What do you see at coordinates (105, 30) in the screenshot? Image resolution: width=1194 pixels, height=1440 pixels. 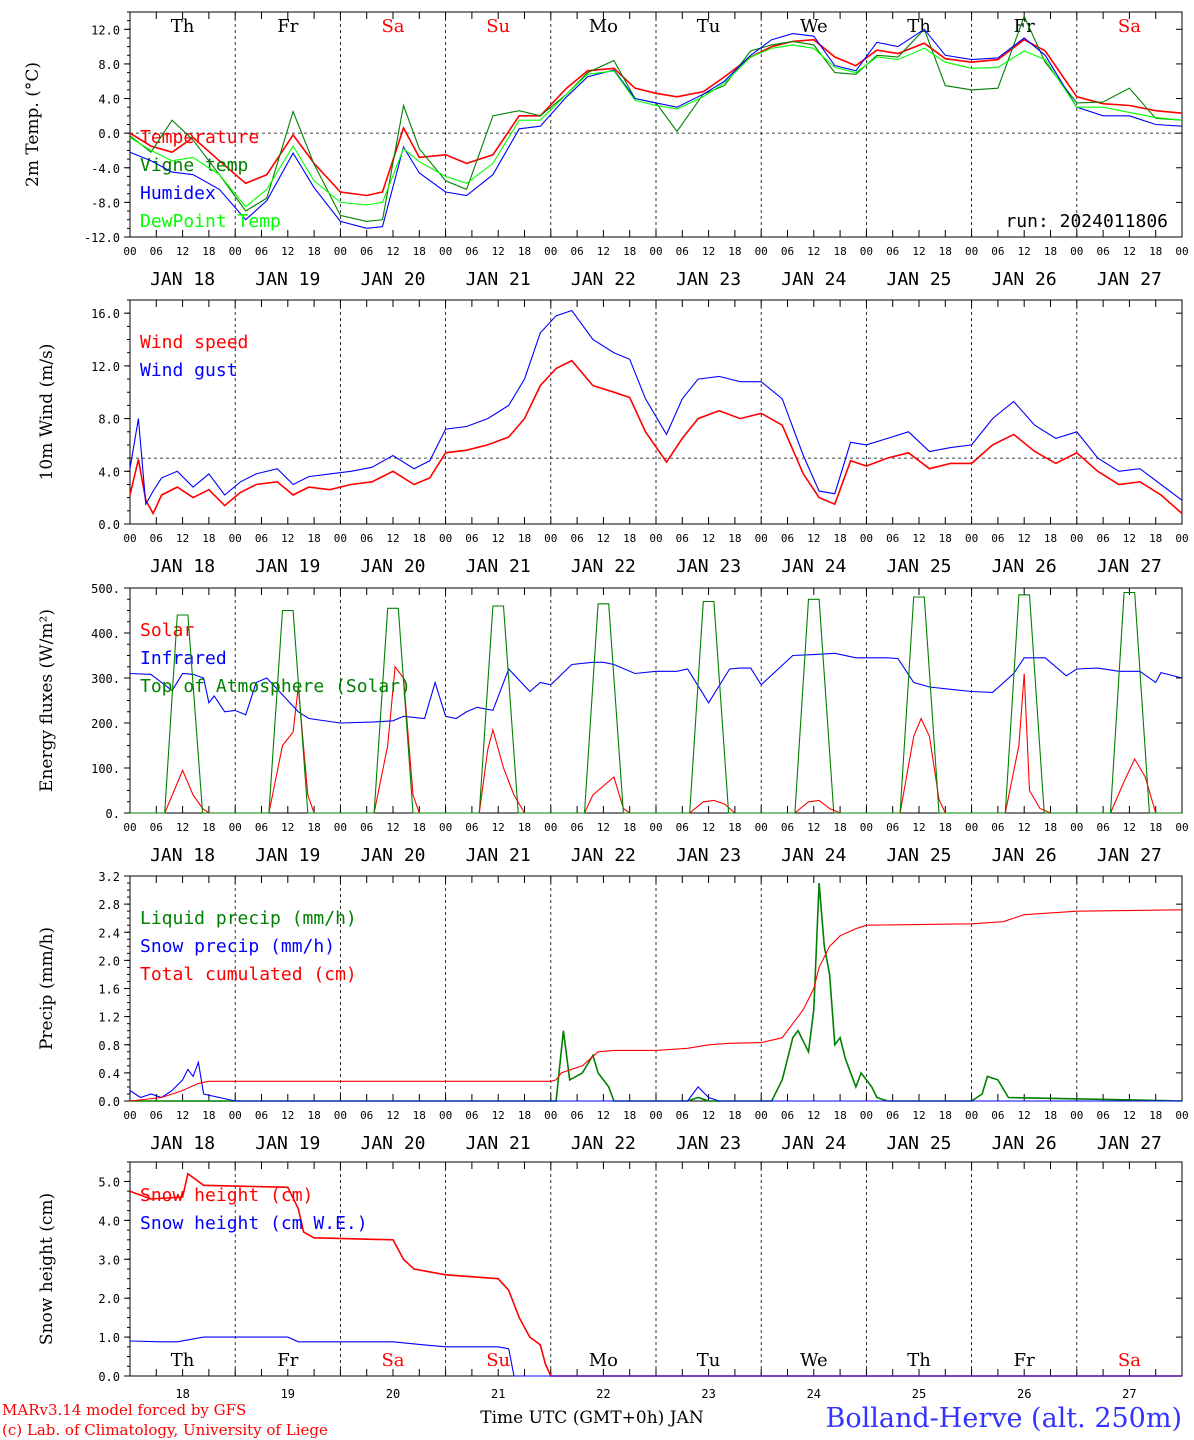 I see `y-tick-label: 12.0` at bounding box center [105, 30].